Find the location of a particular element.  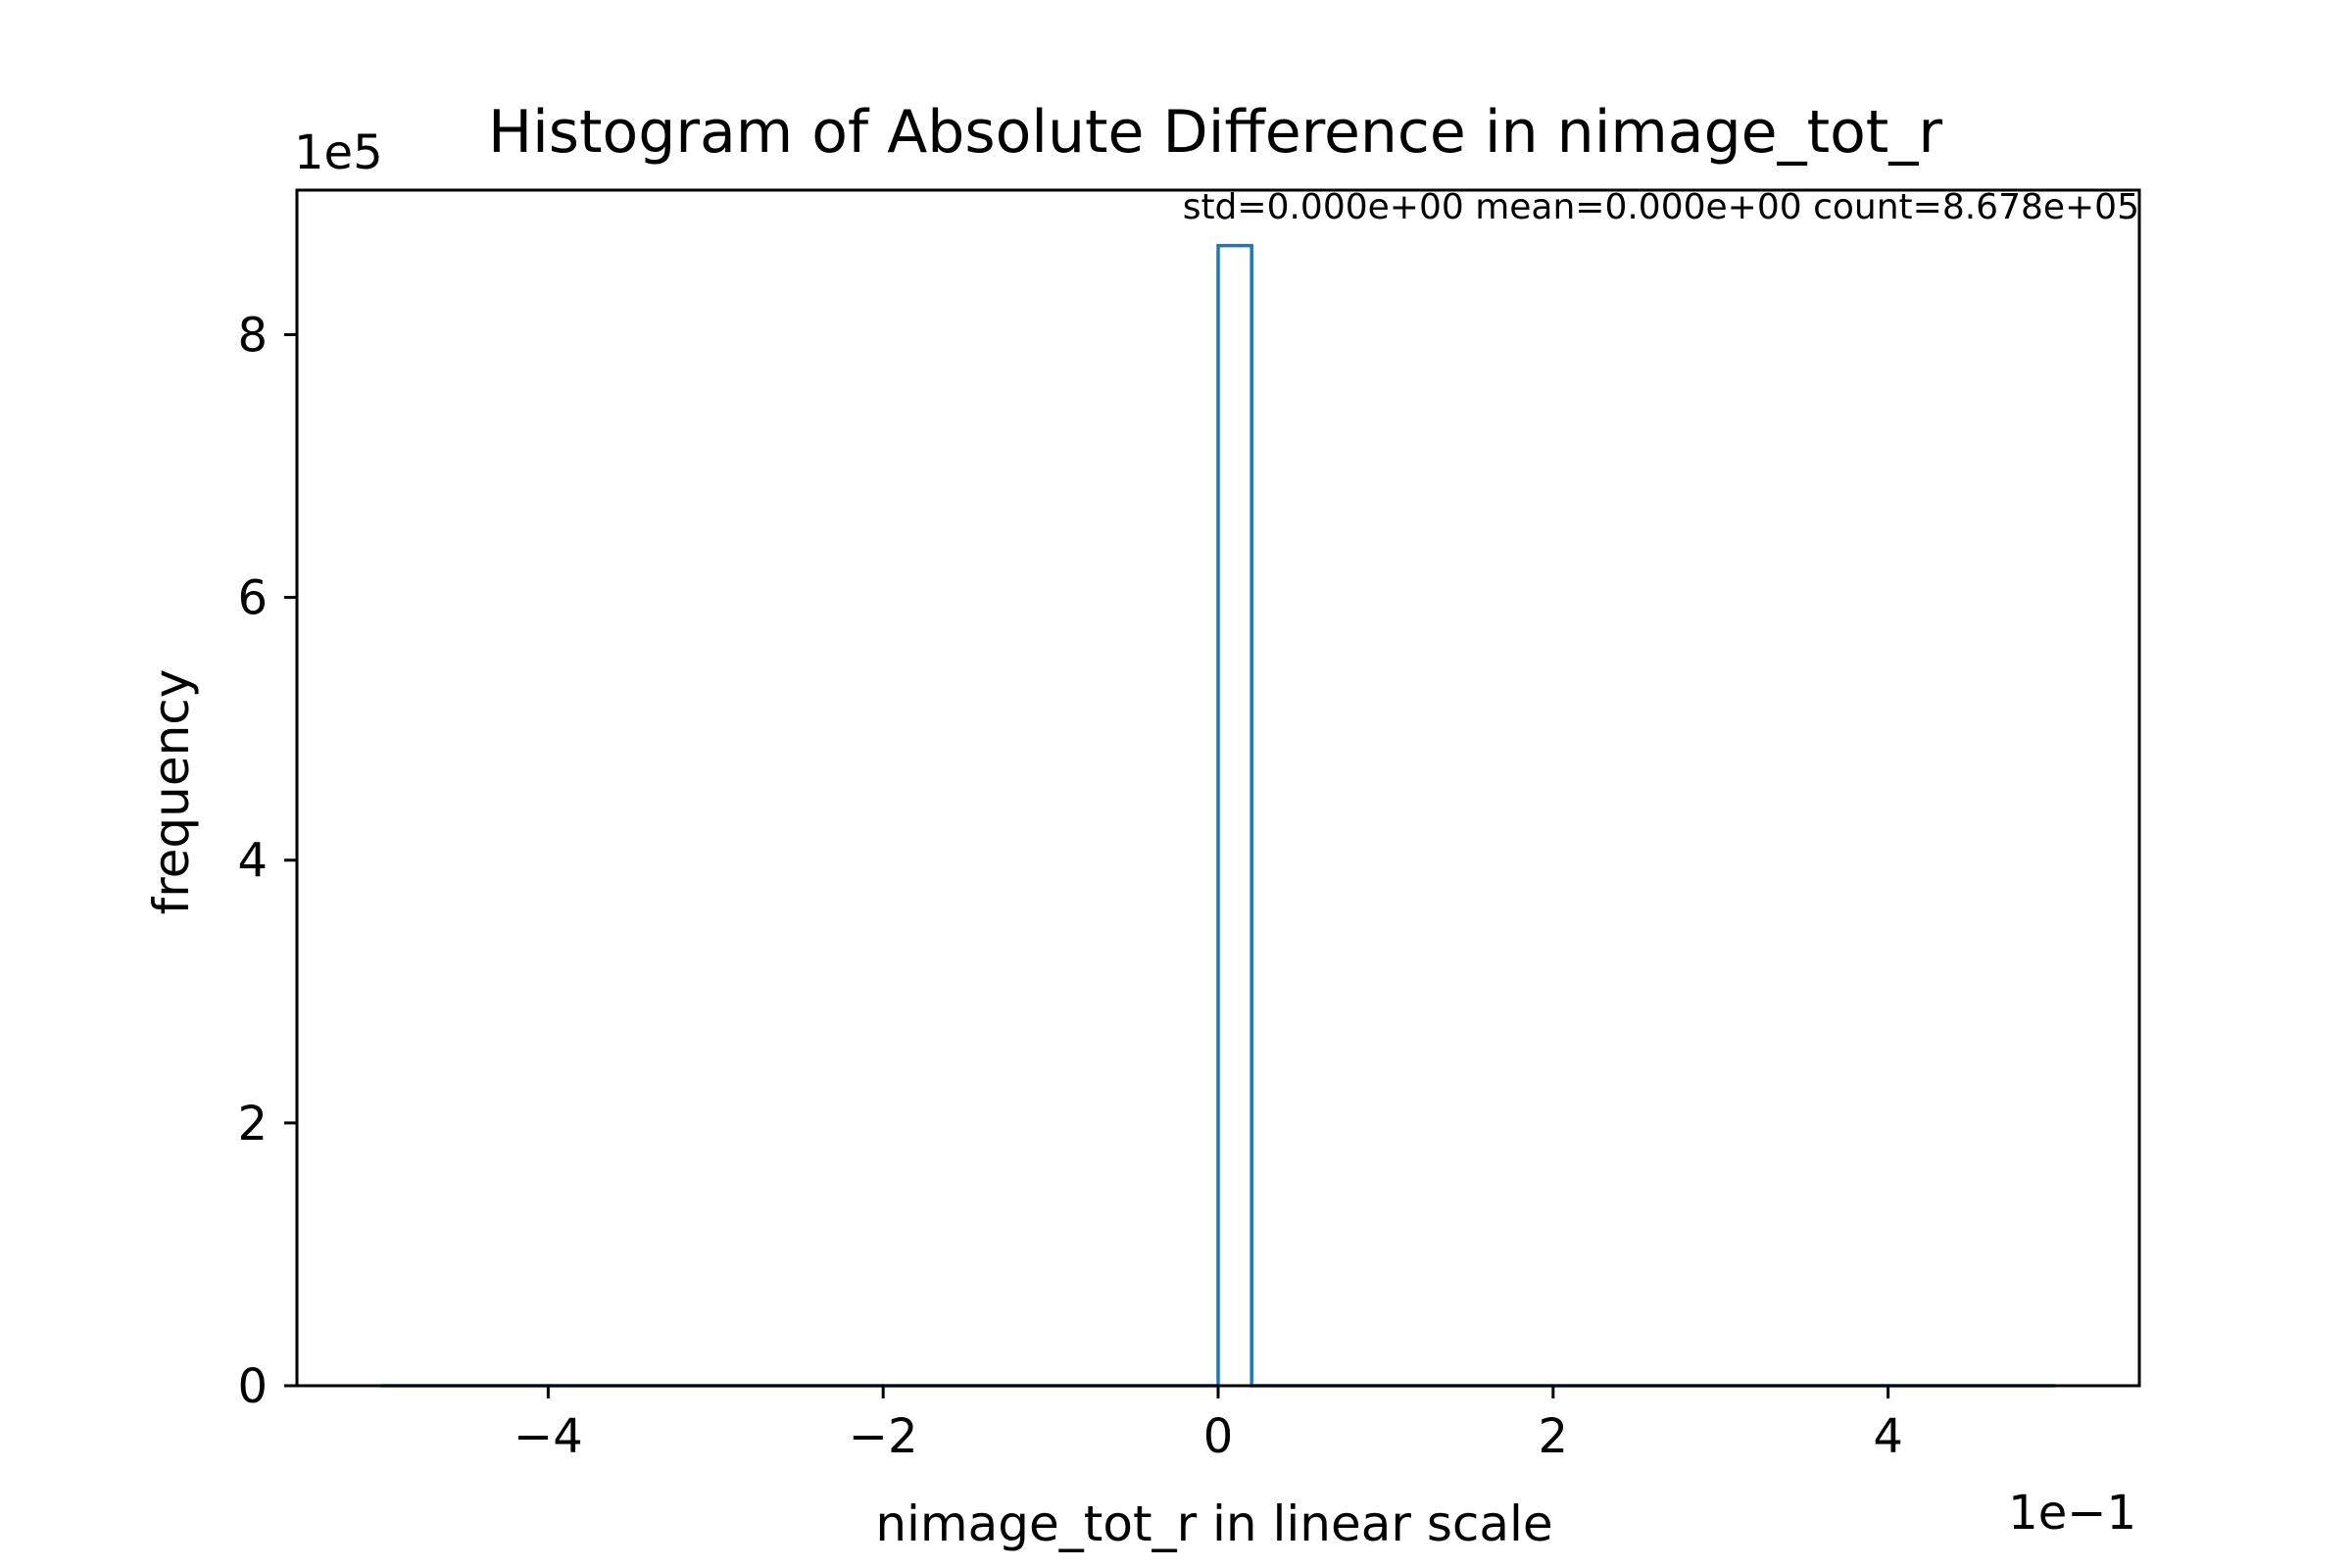

x-tick-label: 0 is located at coordinates (1218, 1436).